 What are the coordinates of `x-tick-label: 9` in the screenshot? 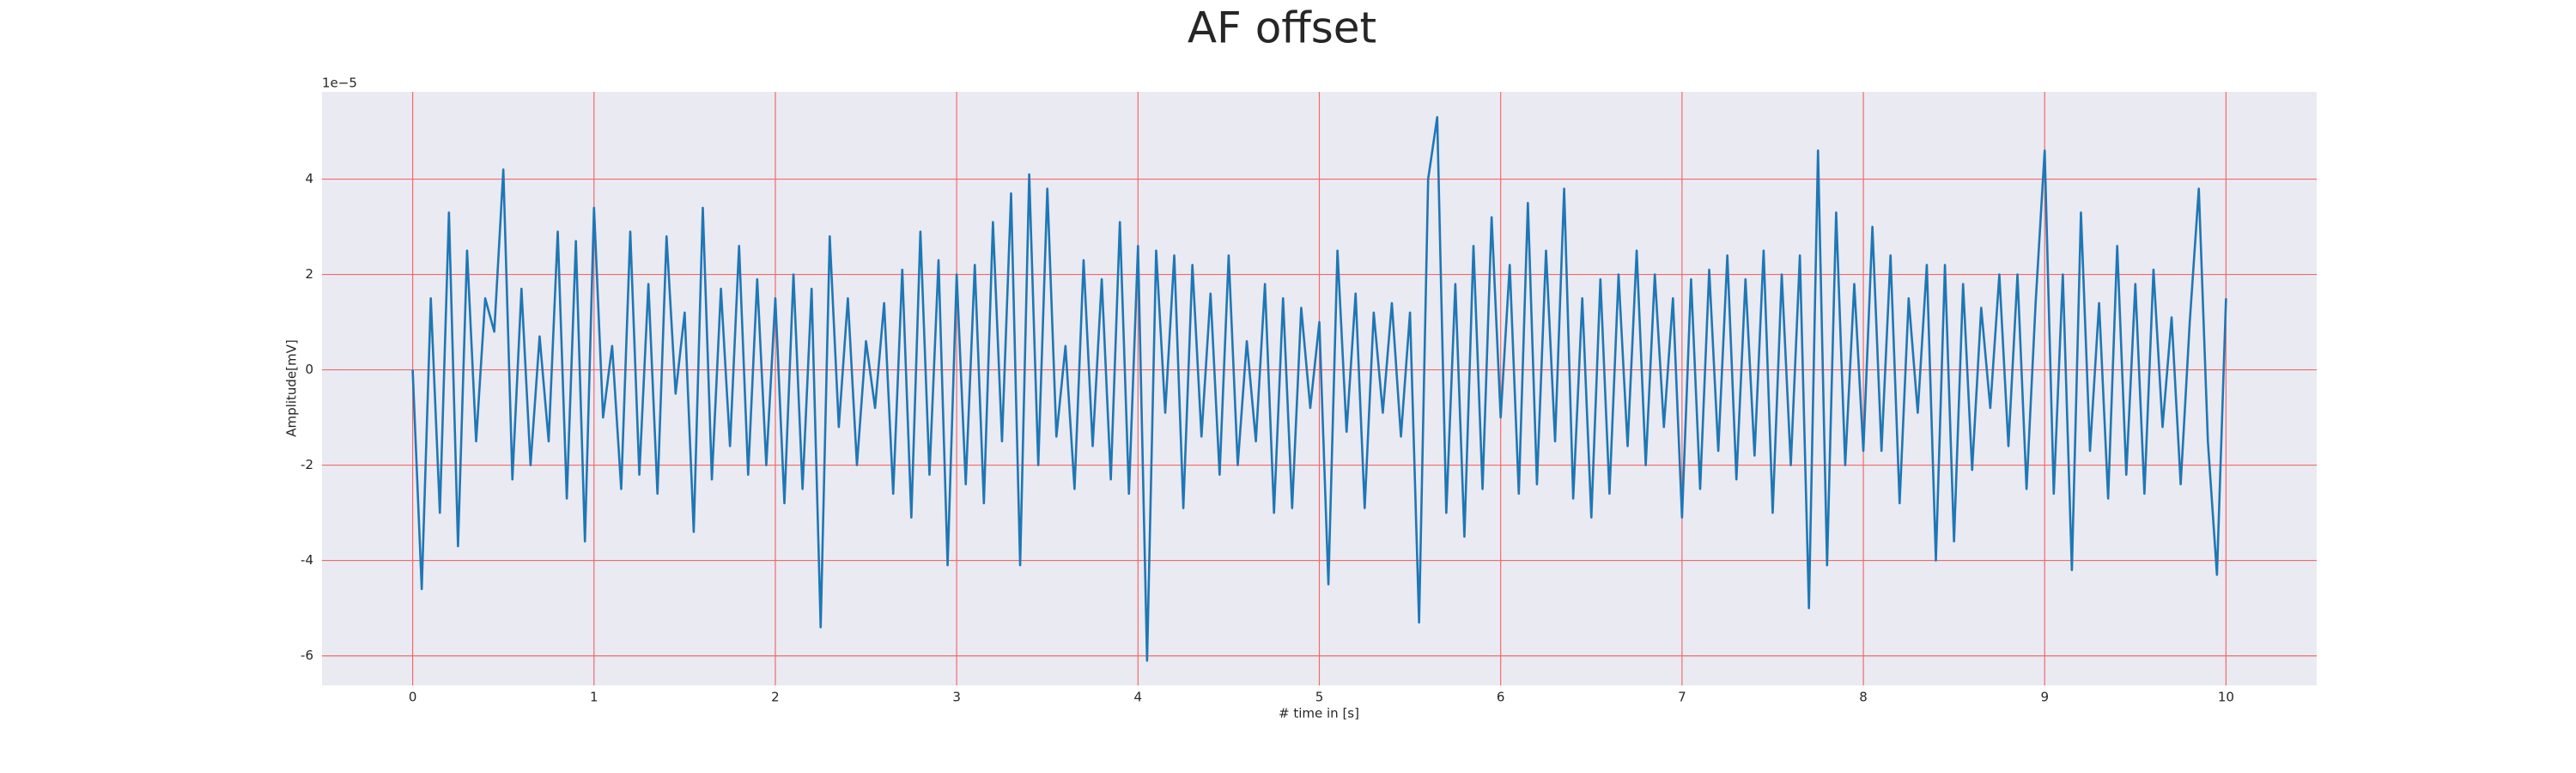 It's located at (2045, 697).